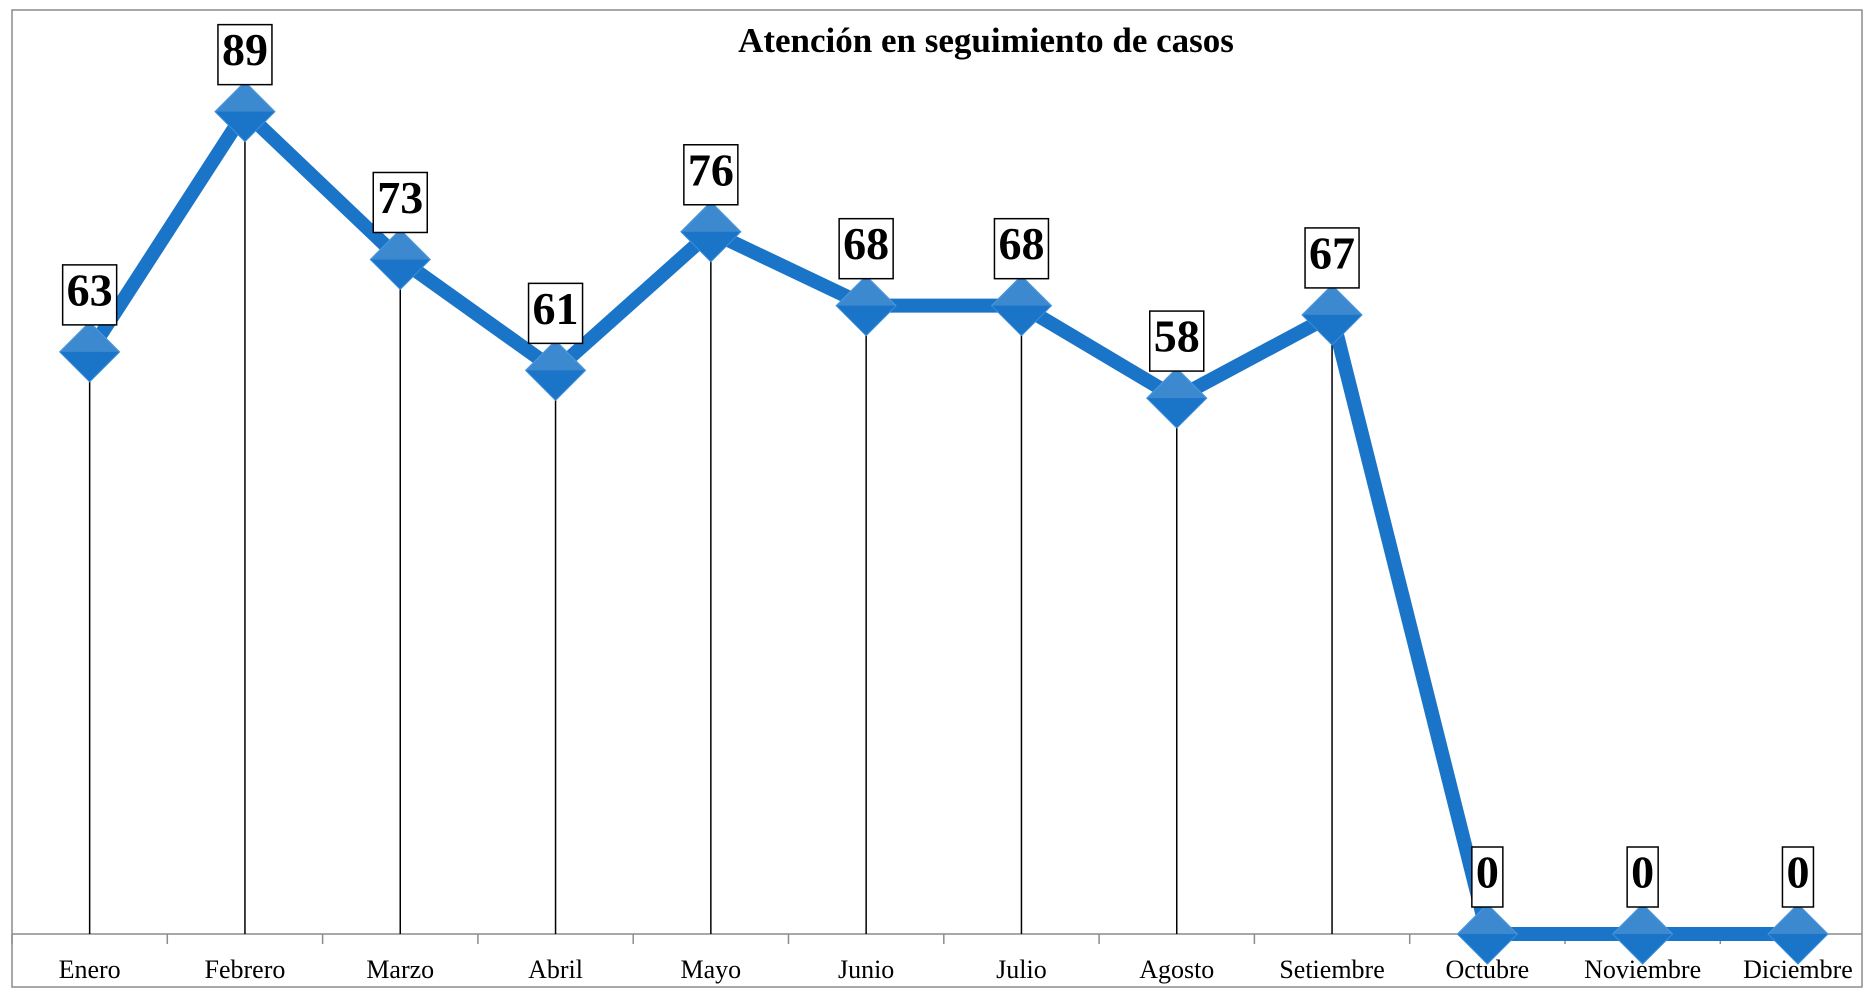  I want to click on data-label: 67, so click(1332, 252).